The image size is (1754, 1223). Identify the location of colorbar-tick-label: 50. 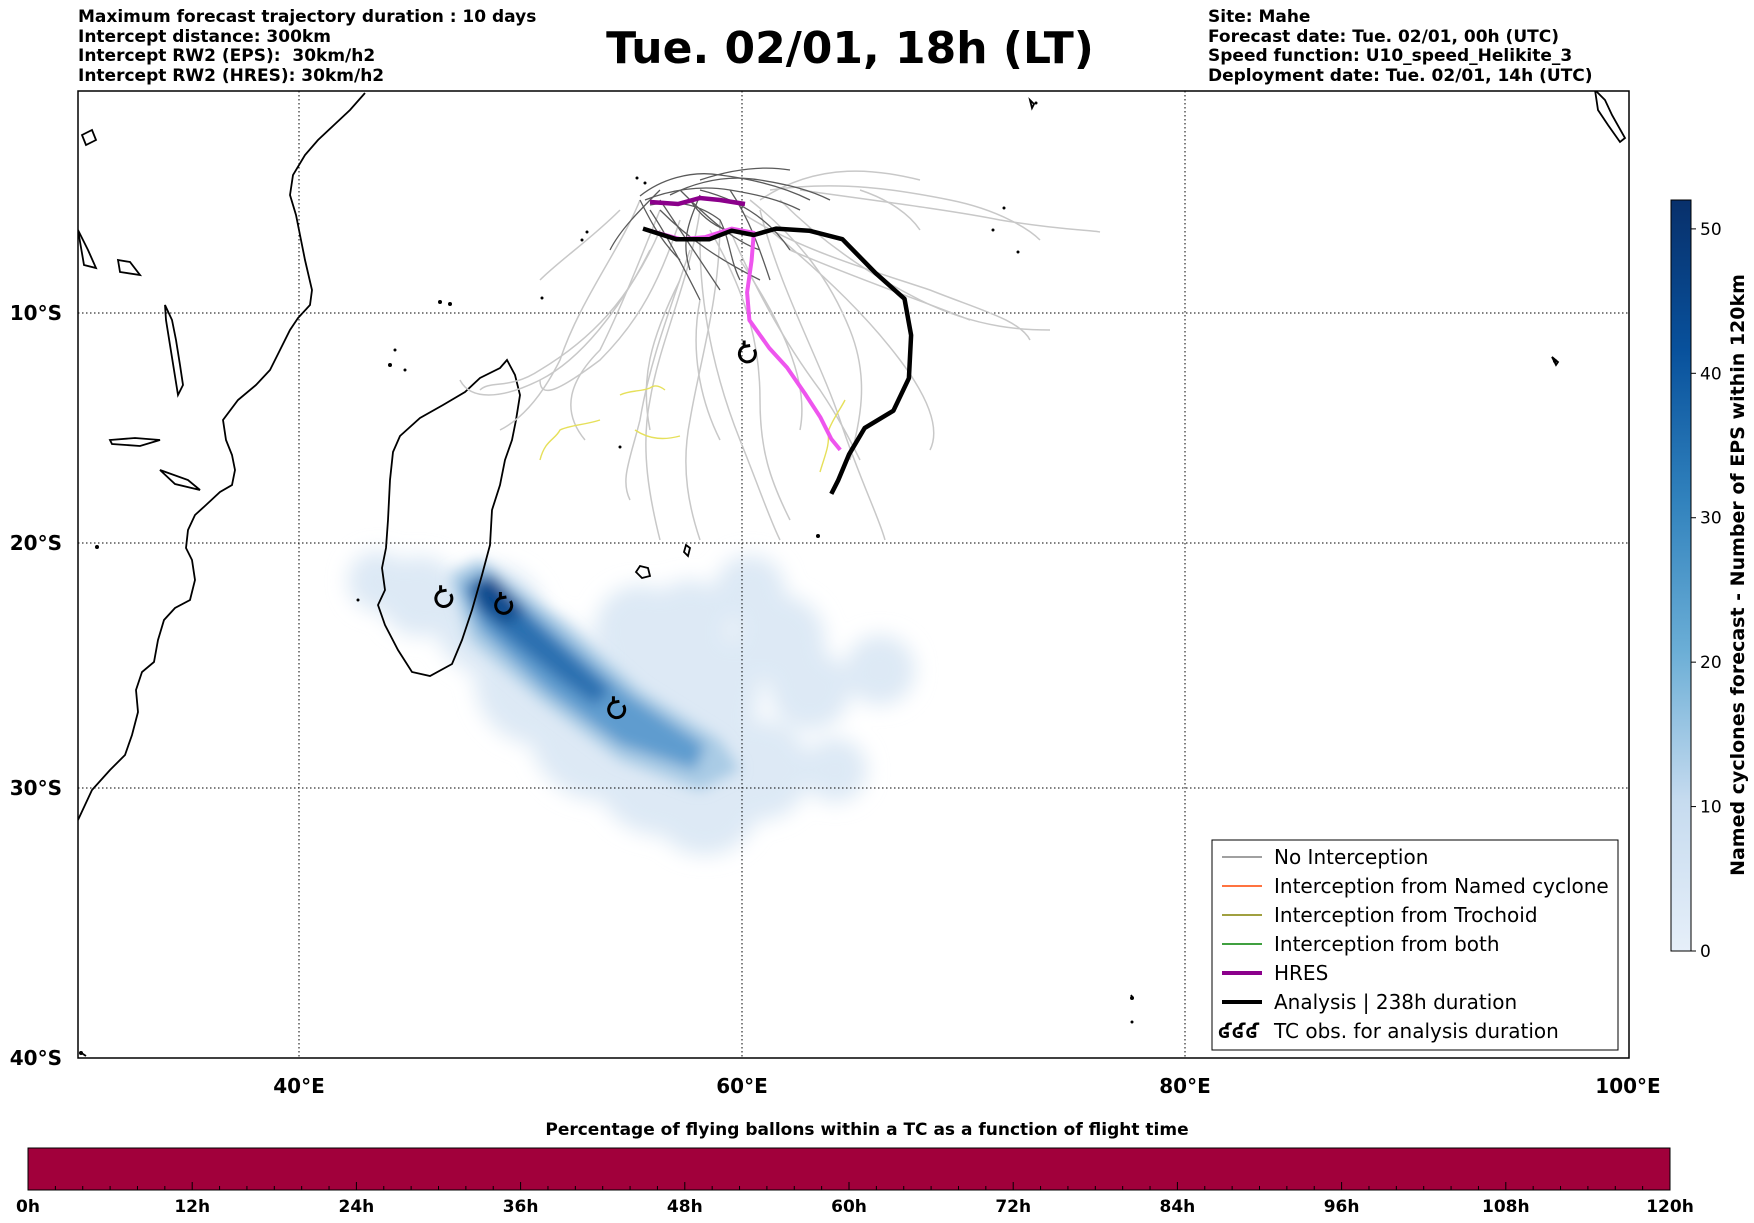
(1711, 230).